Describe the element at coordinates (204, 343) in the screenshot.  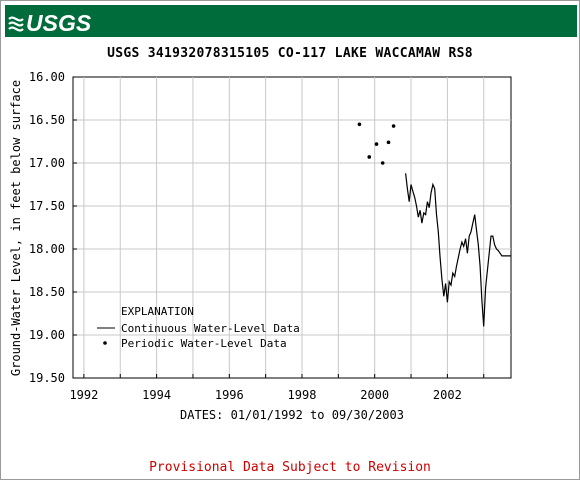
I see `legend-entry-label: Periodic Water-Level Data` at that location.